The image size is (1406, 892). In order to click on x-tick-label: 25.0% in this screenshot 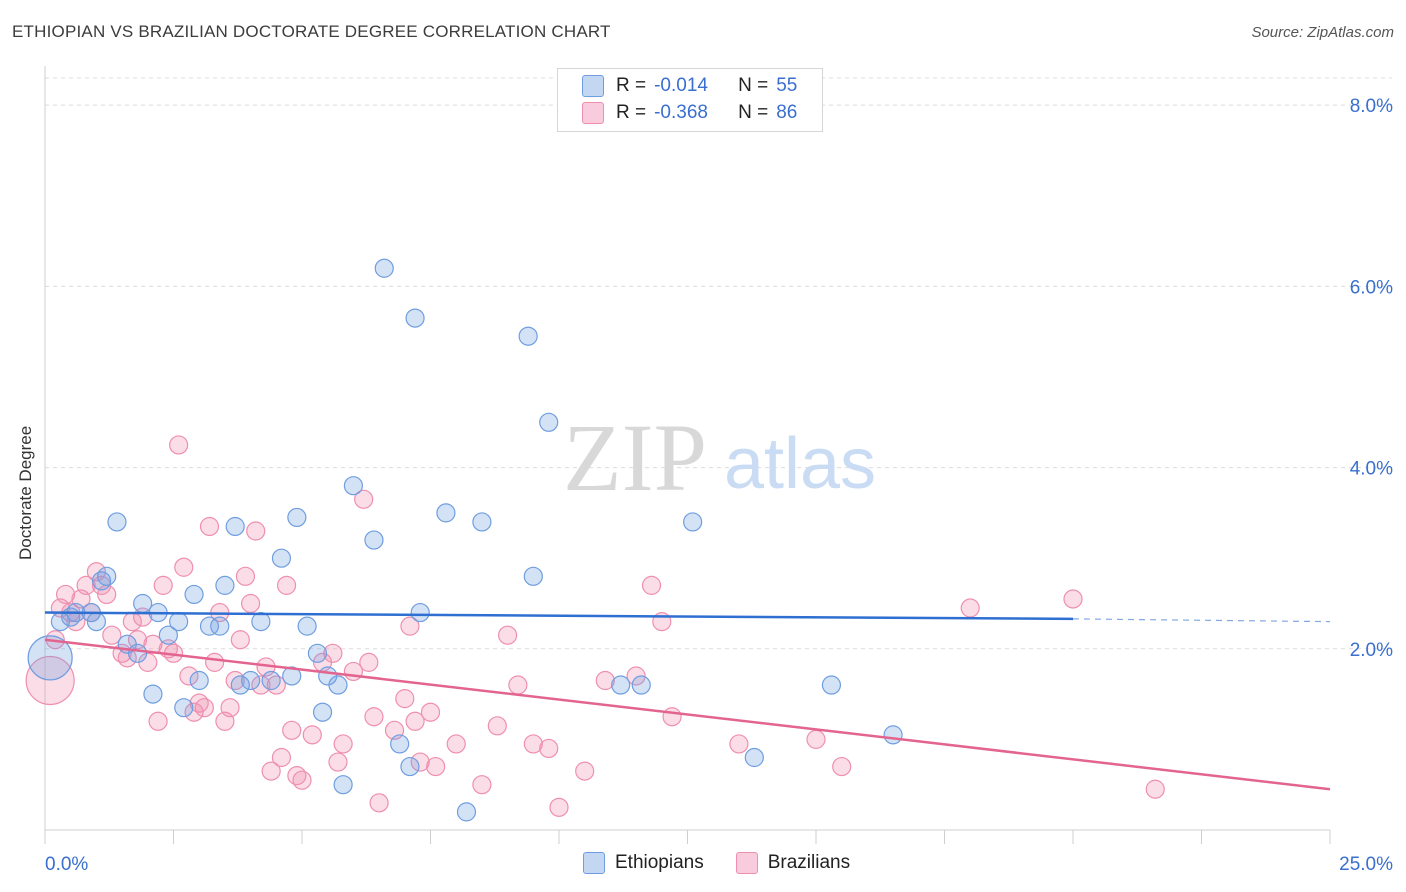, I will do `click(1366, 864)`.